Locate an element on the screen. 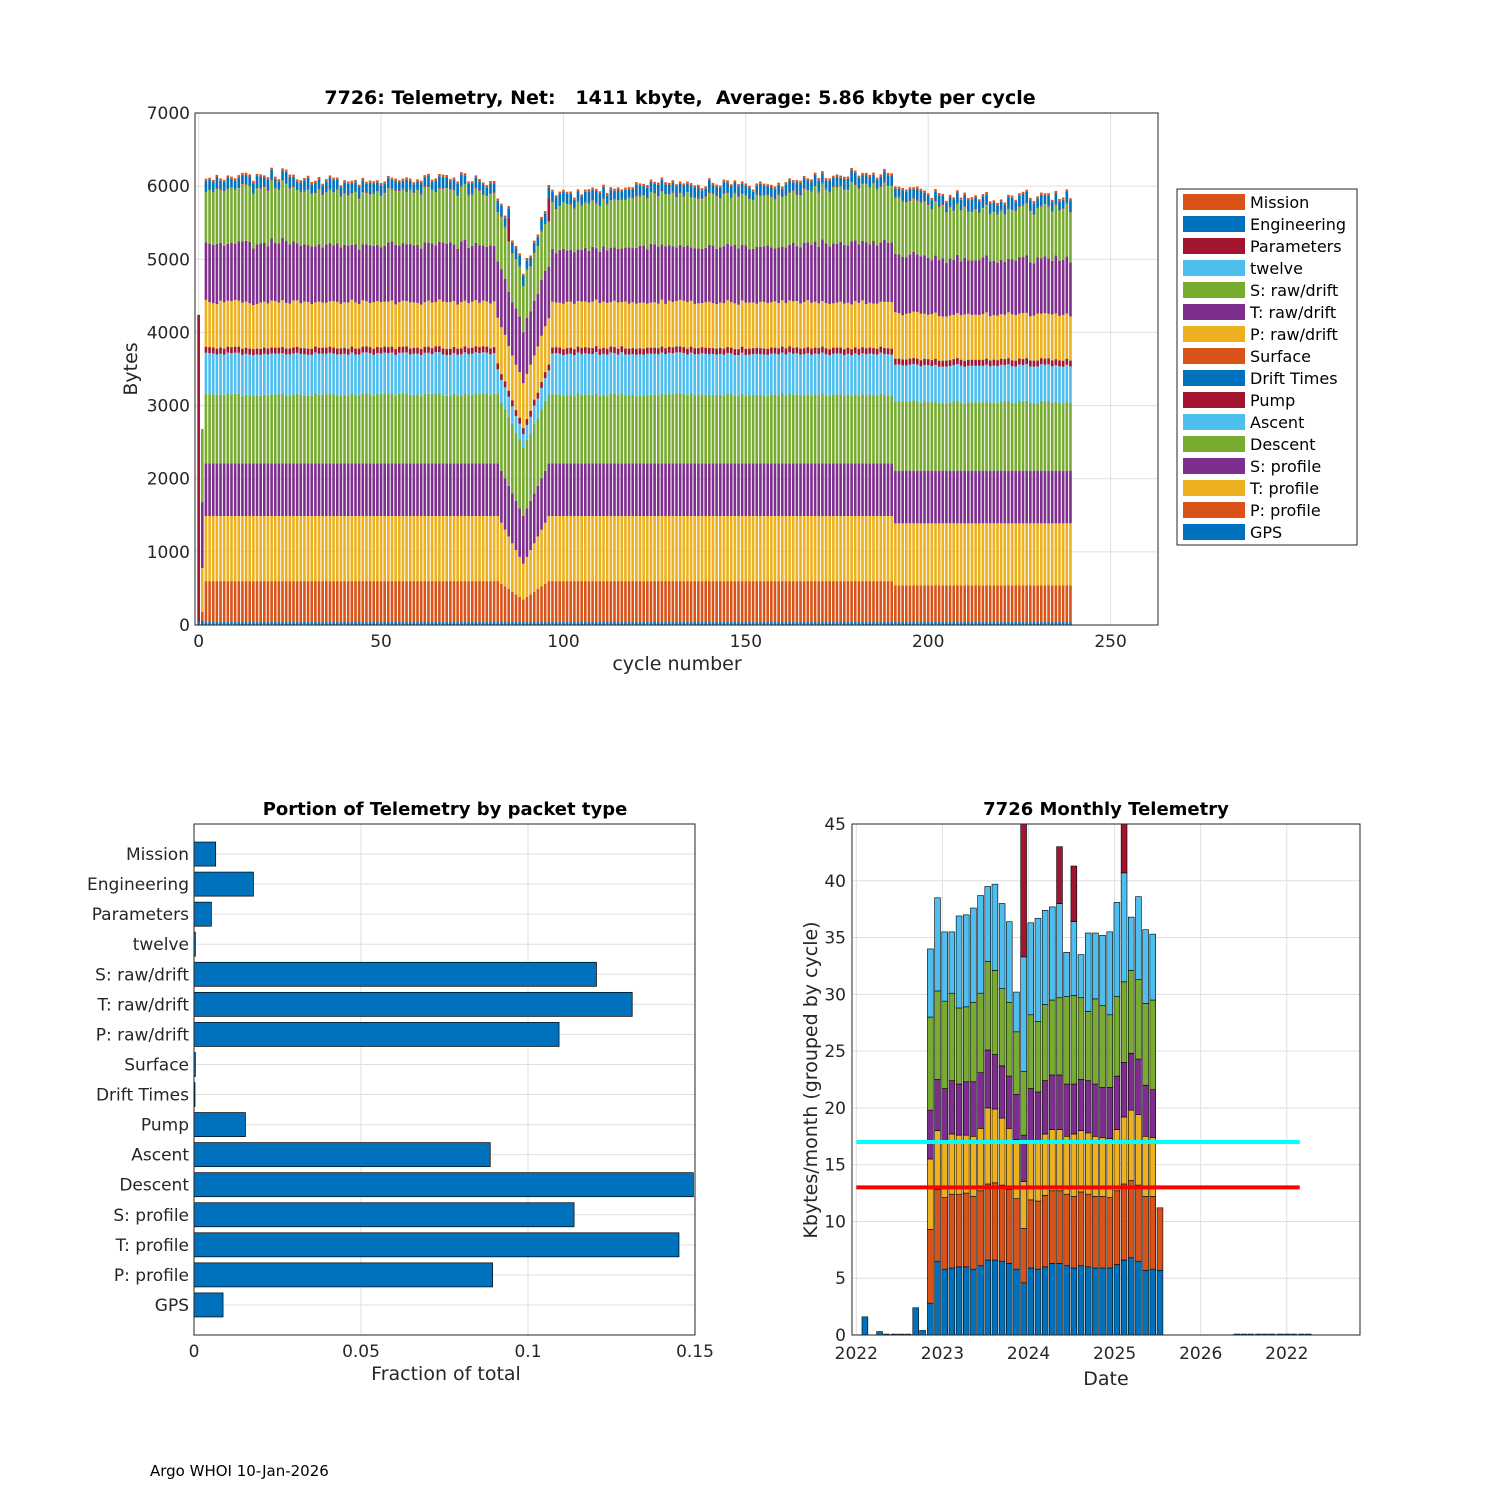  top-ytick-label: 1000 is located at coordinates (168, 553).